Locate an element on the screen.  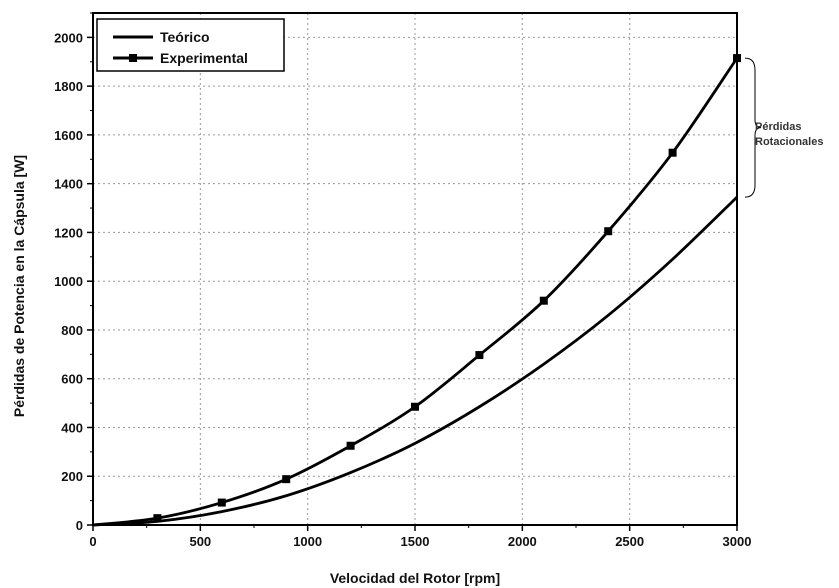
y-axis-title: Pérdidas de Potencia en la Cápsula [W] is located at coordinates (19, 286).